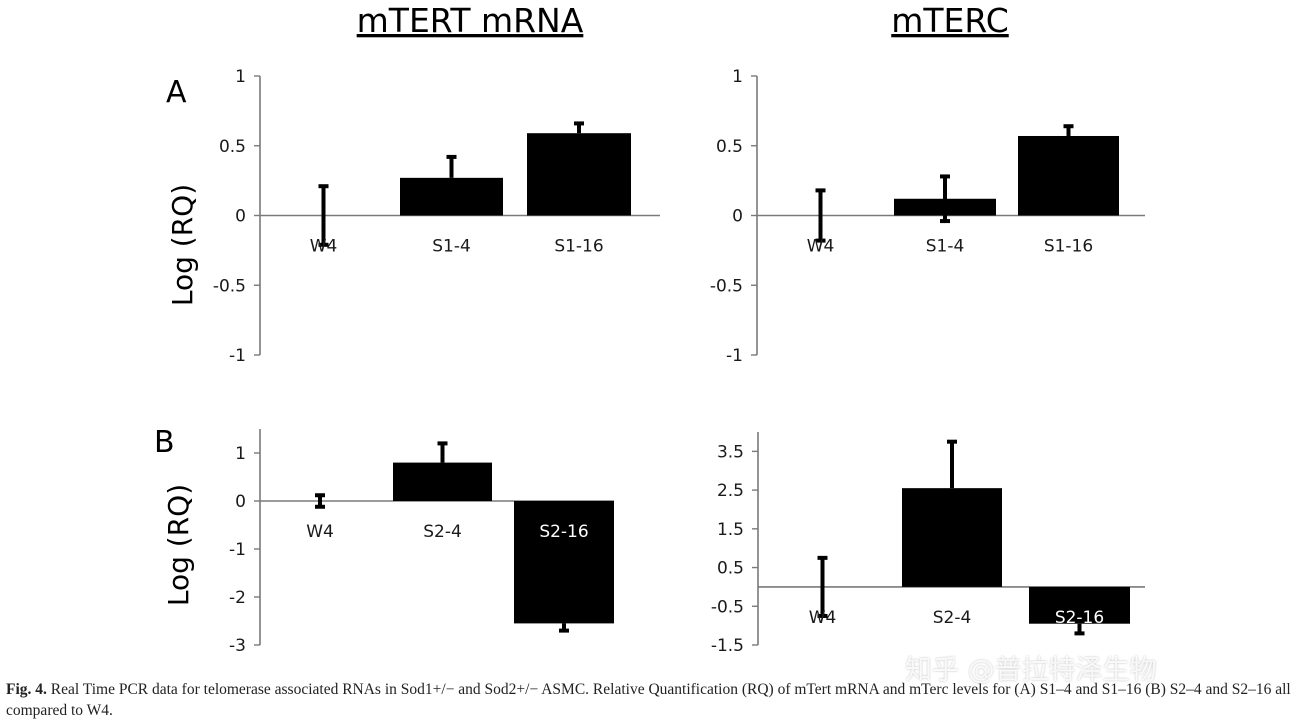  I want to click on y-axis-label-b: Log (RQ), so click(178, 545).